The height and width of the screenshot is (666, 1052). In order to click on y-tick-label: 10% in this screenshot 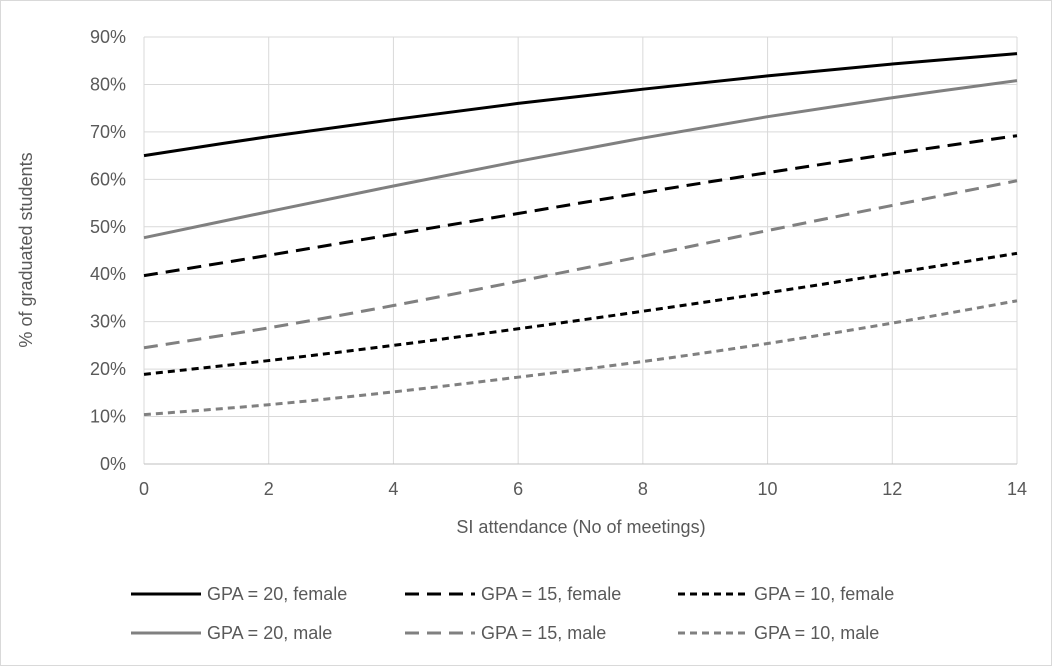, I will do `click(108, 417)`.